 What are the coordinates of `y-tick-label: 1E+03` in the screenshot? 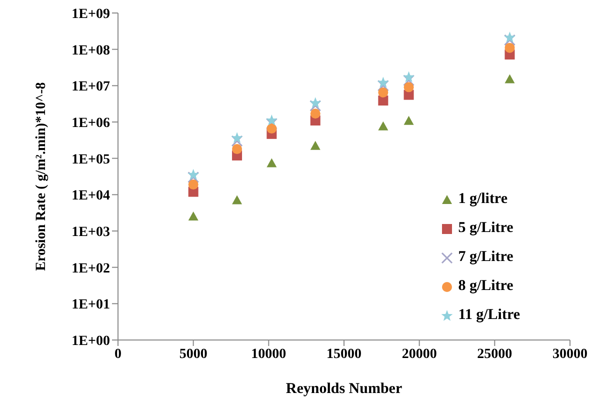 It's located at (91, 232).